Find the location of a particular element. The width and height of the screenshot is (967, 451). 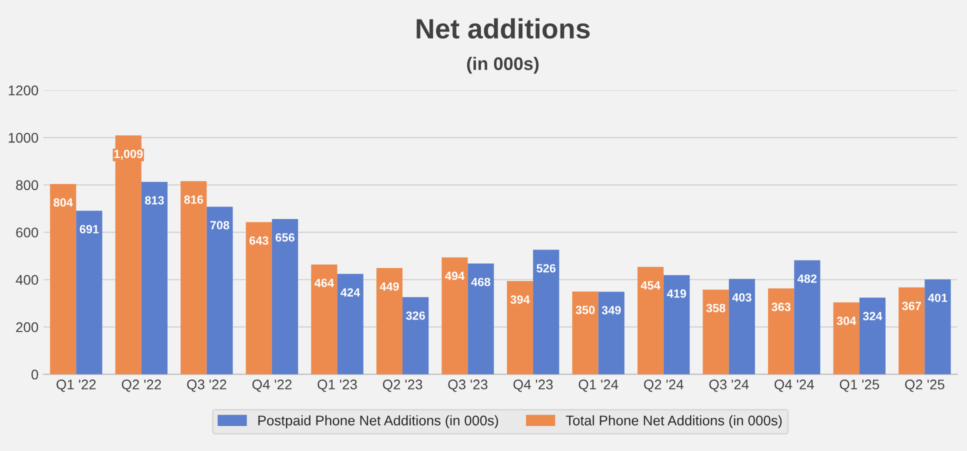

x-tick-label: Q2 '24 is located at coordinates (664, 386).